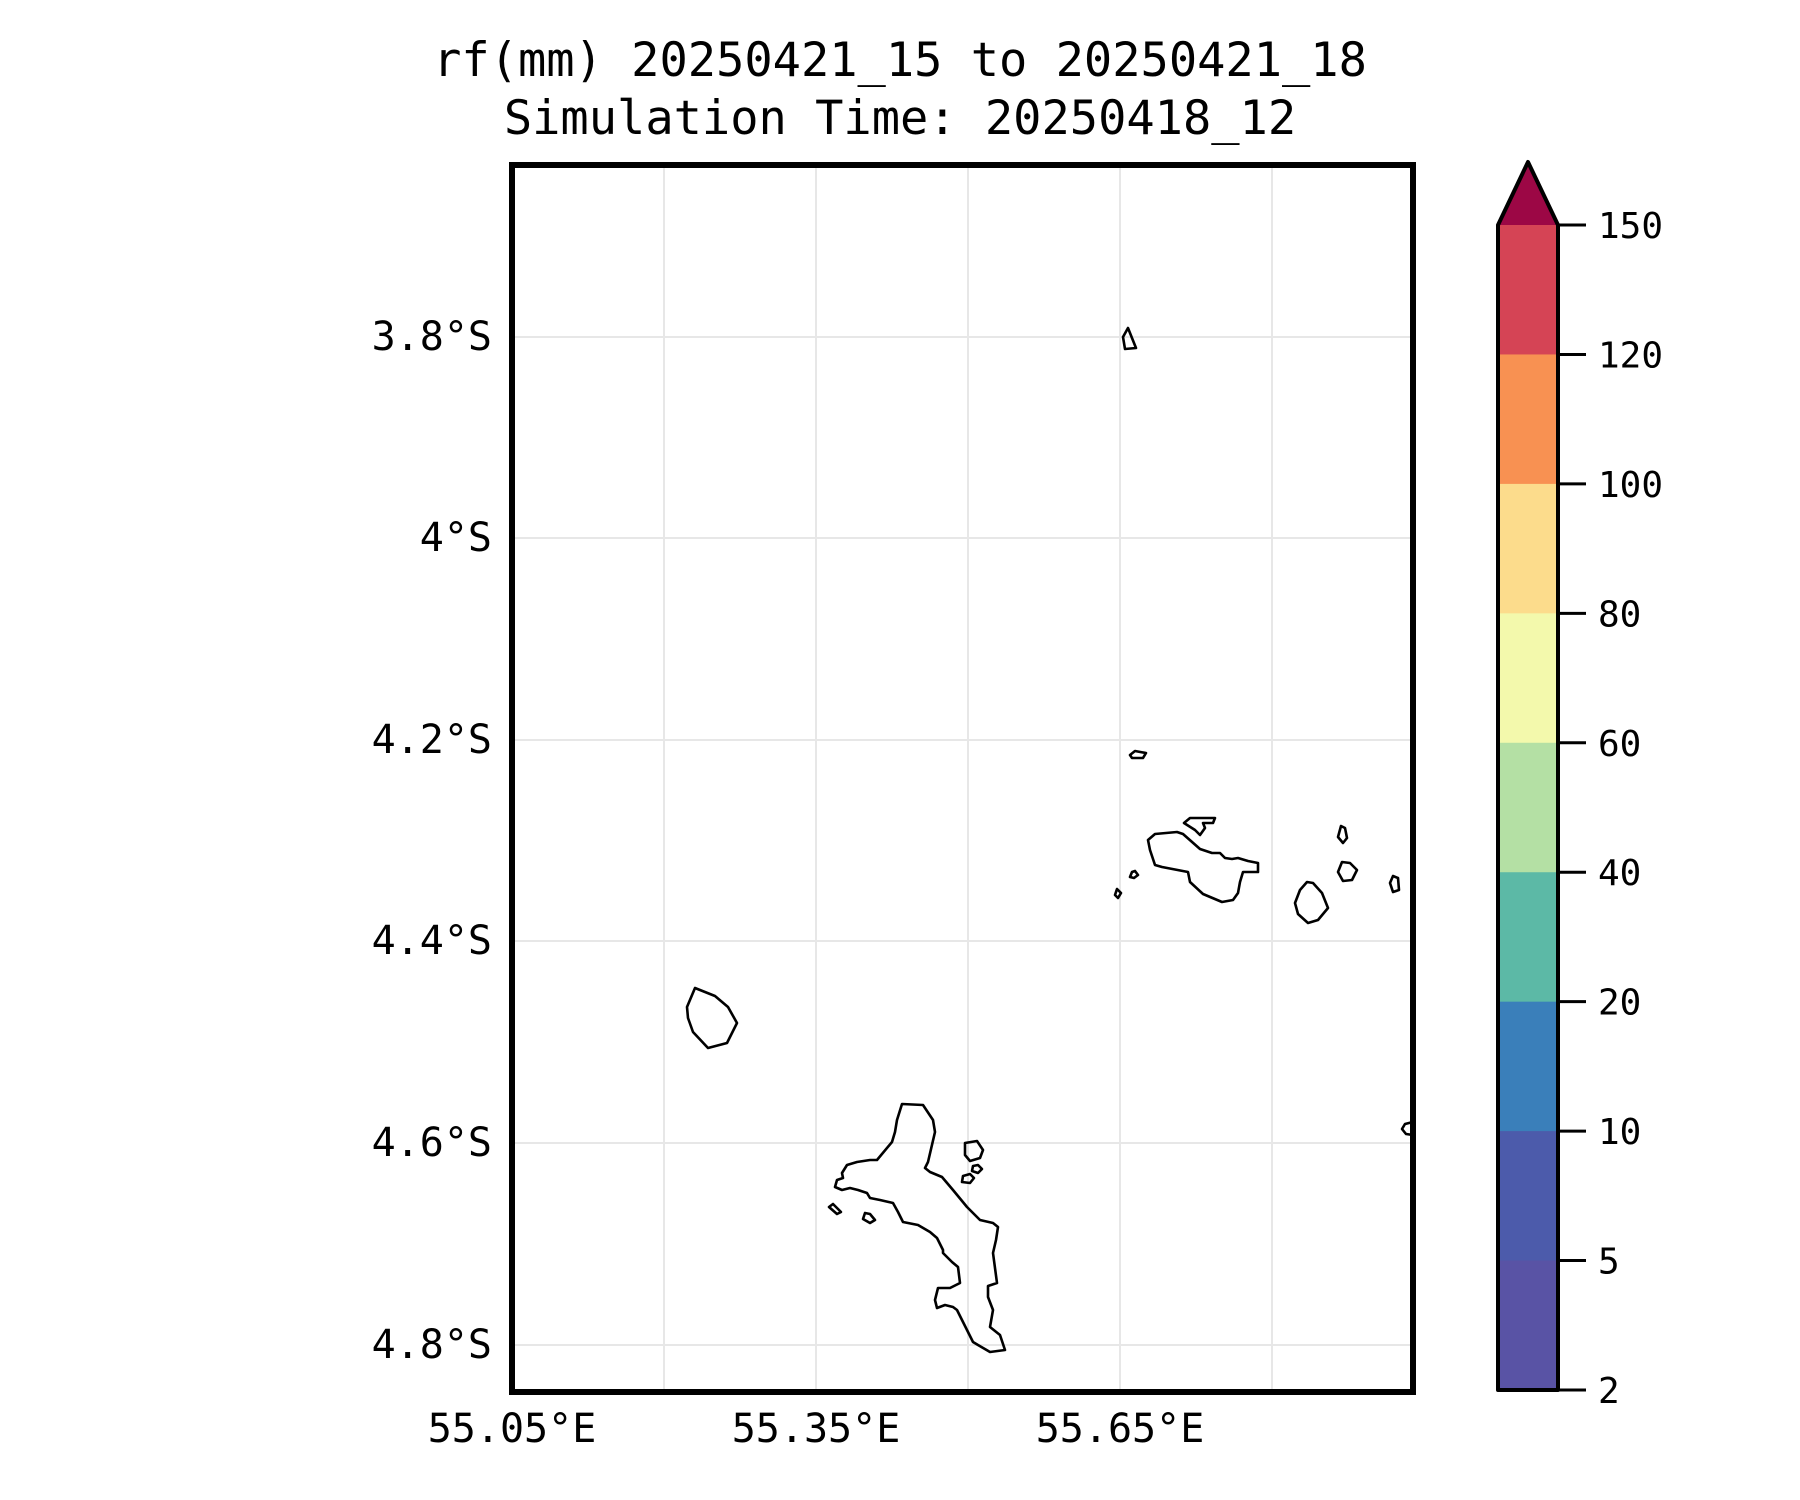 The width and height of the screenshot is (1800, 1500). Describe the element at coordinates (431, 740) in the screenshot. I see `y-tick-label: 4.2°S` at that location.